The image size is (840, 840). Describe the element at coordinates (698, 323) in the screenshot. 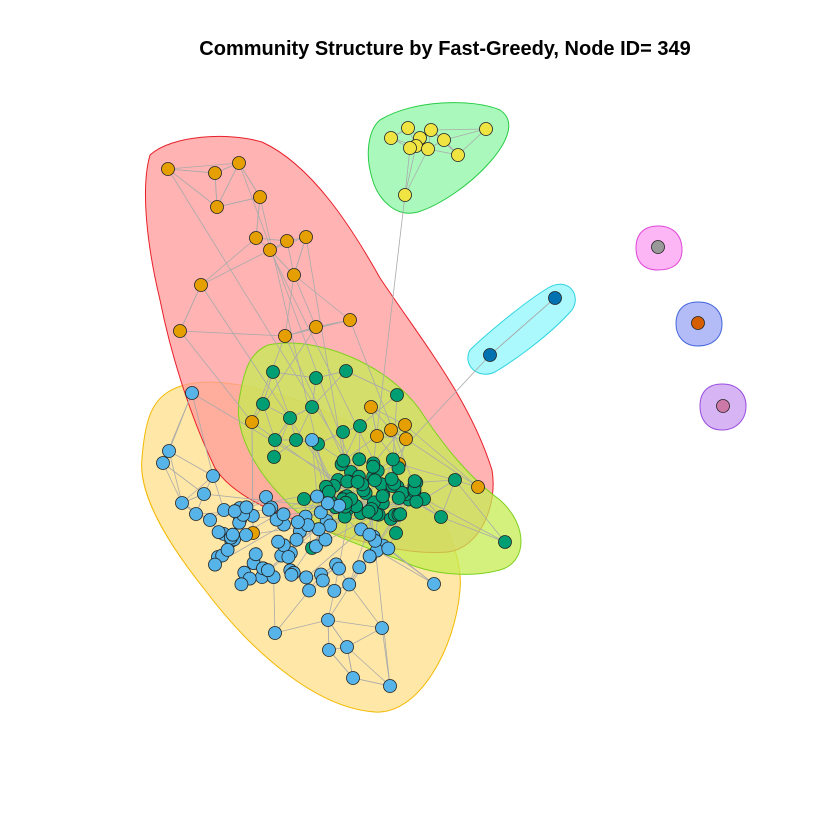

I see `network-node-blue` at that location.